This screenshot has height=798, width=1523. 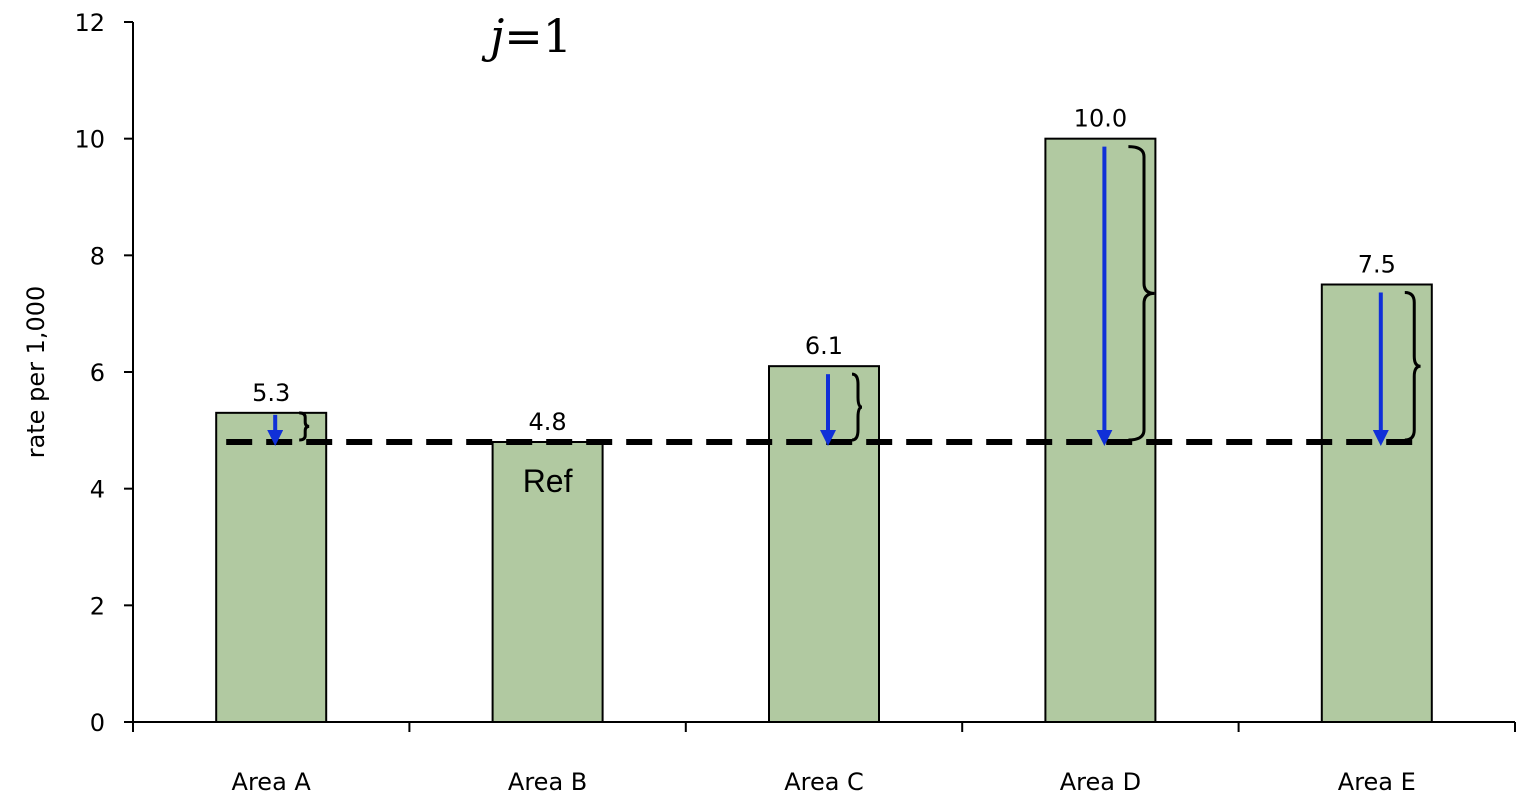 What do you see at coordinates (1100, 430) in the screenshot?
I see `bar-area-d` at bounding box center [1100, 430].